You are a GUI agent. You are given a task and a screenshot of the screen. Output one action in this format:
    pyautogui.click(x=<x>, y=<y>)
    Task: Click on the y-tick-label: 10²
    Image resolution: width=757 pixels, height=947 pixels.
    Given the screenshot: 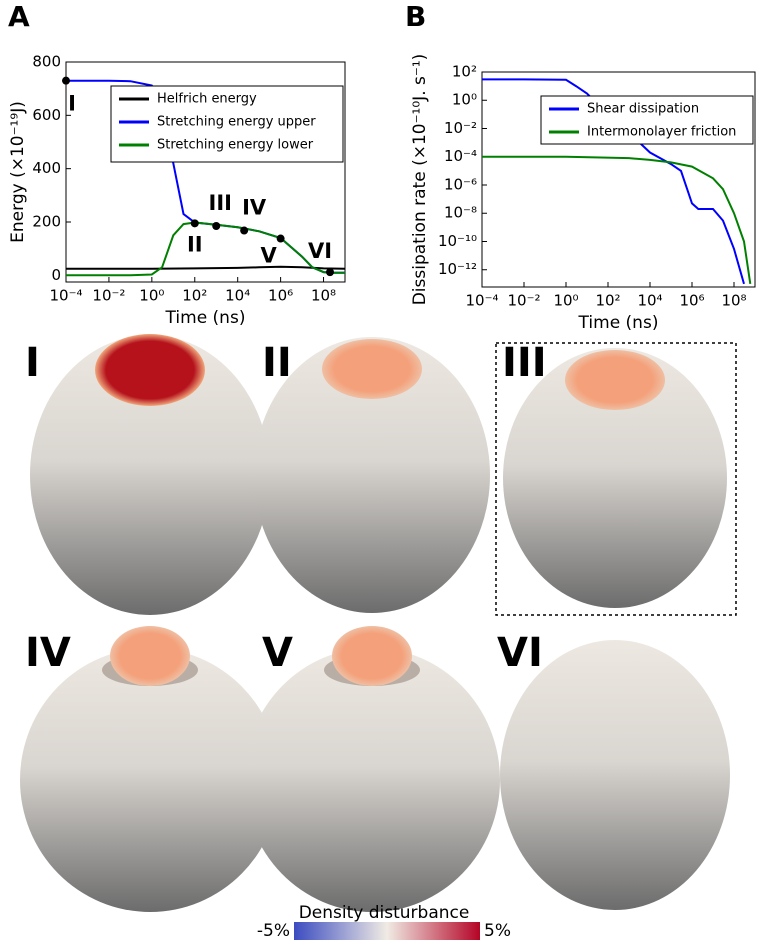 What is the action you would take?
    pyautogui.click(x=464, y=72)
    